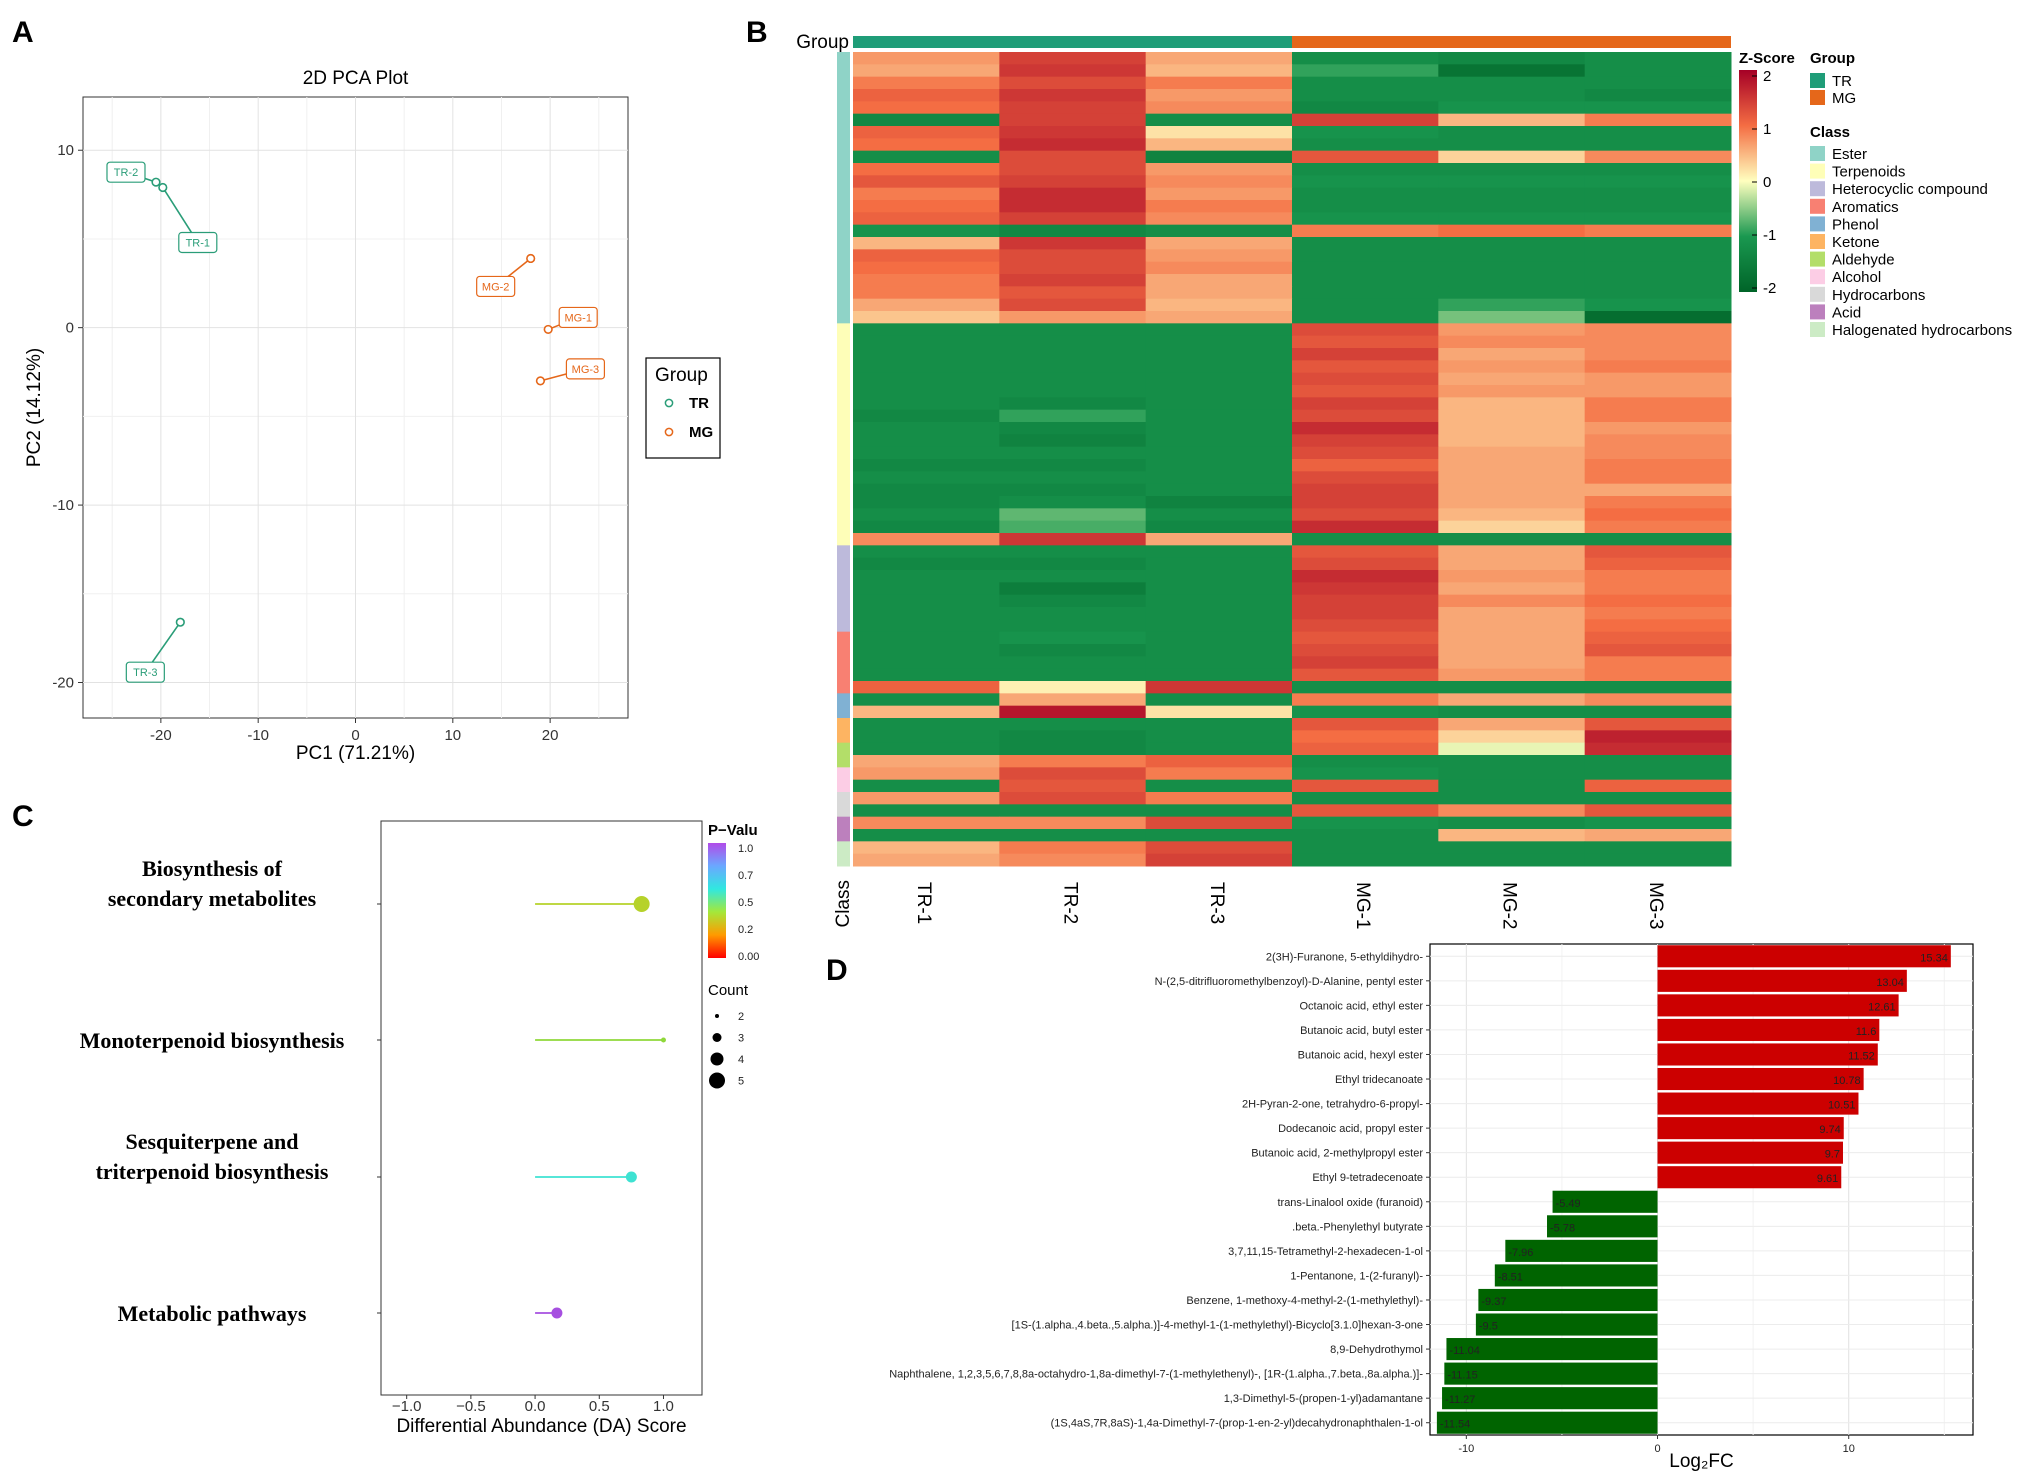 Image resolution: width=2033 pixels, height=1471 pixels. I want to click on plot-area, so click(1701, 1189).